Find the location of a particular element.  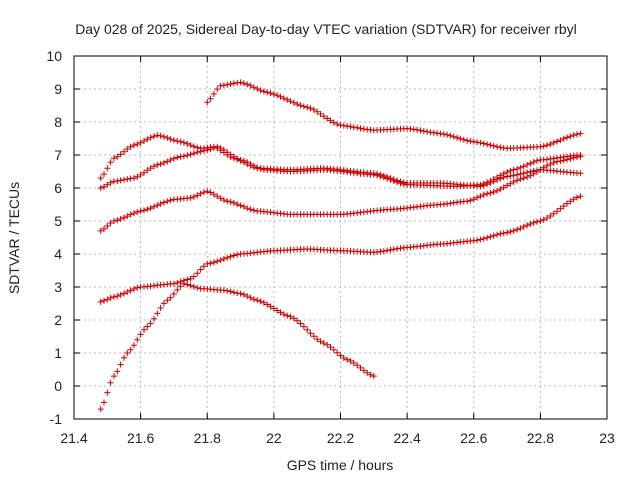

x-tick-label: 22.6 is located at coordinates (473, 438).